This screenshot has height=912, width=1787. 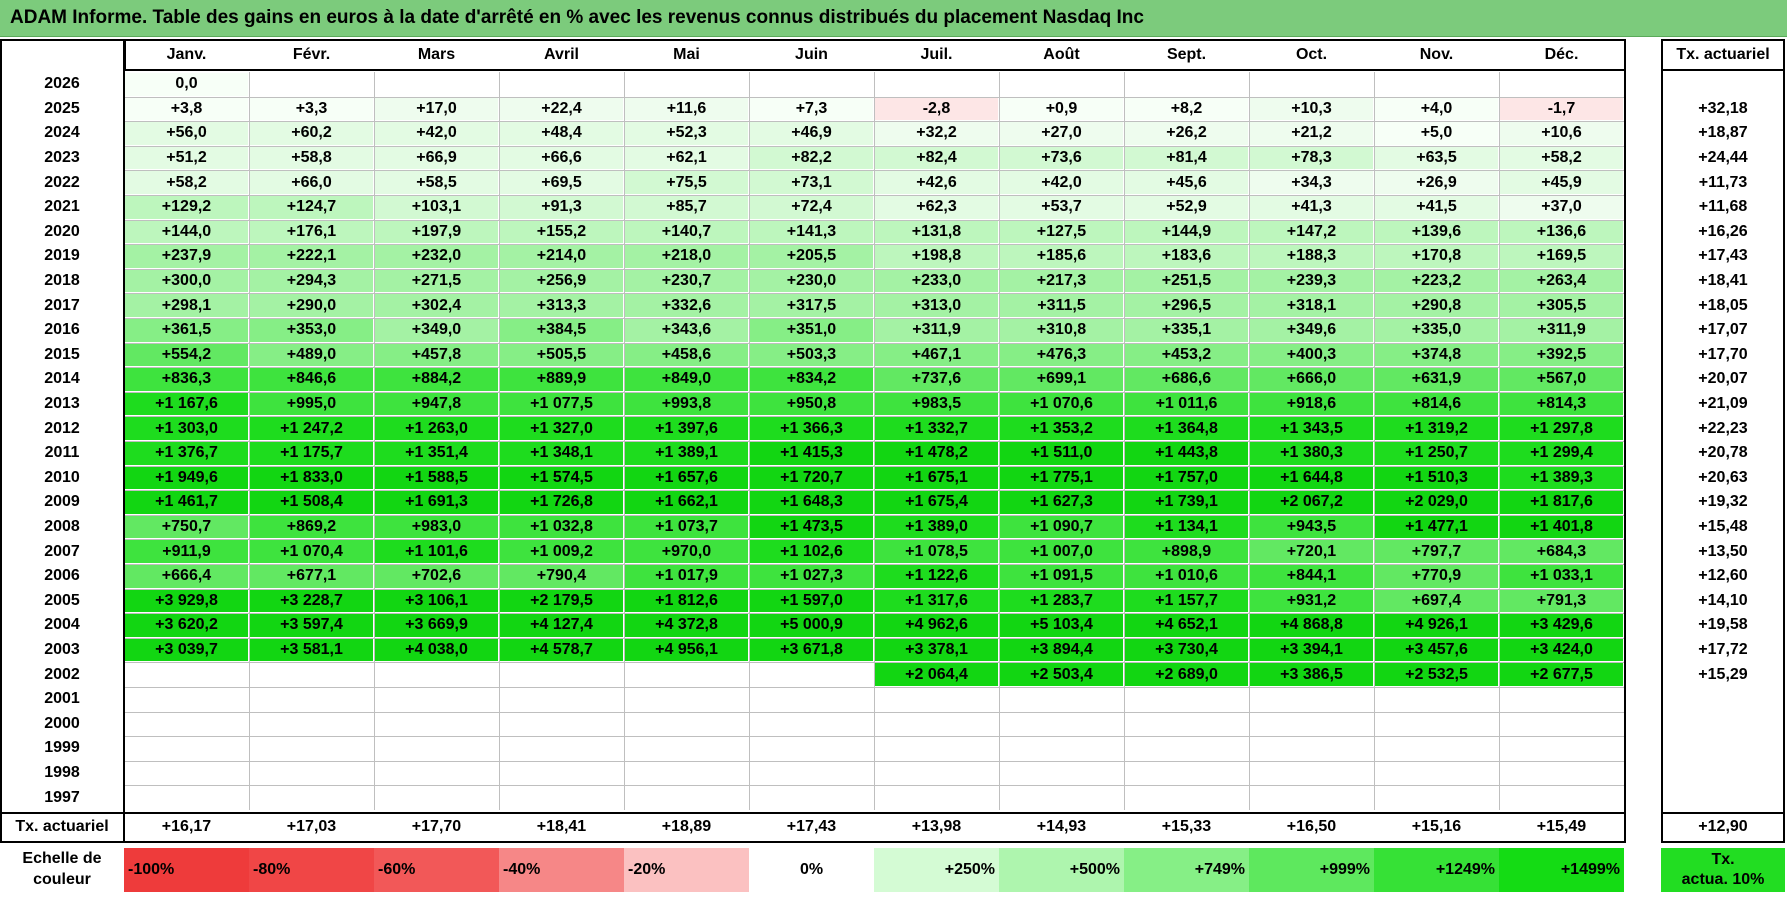 What do you see at coordinates (62, 133) in the screenshot?
I see `year-label: 2024` at bounding box center [62, 133].